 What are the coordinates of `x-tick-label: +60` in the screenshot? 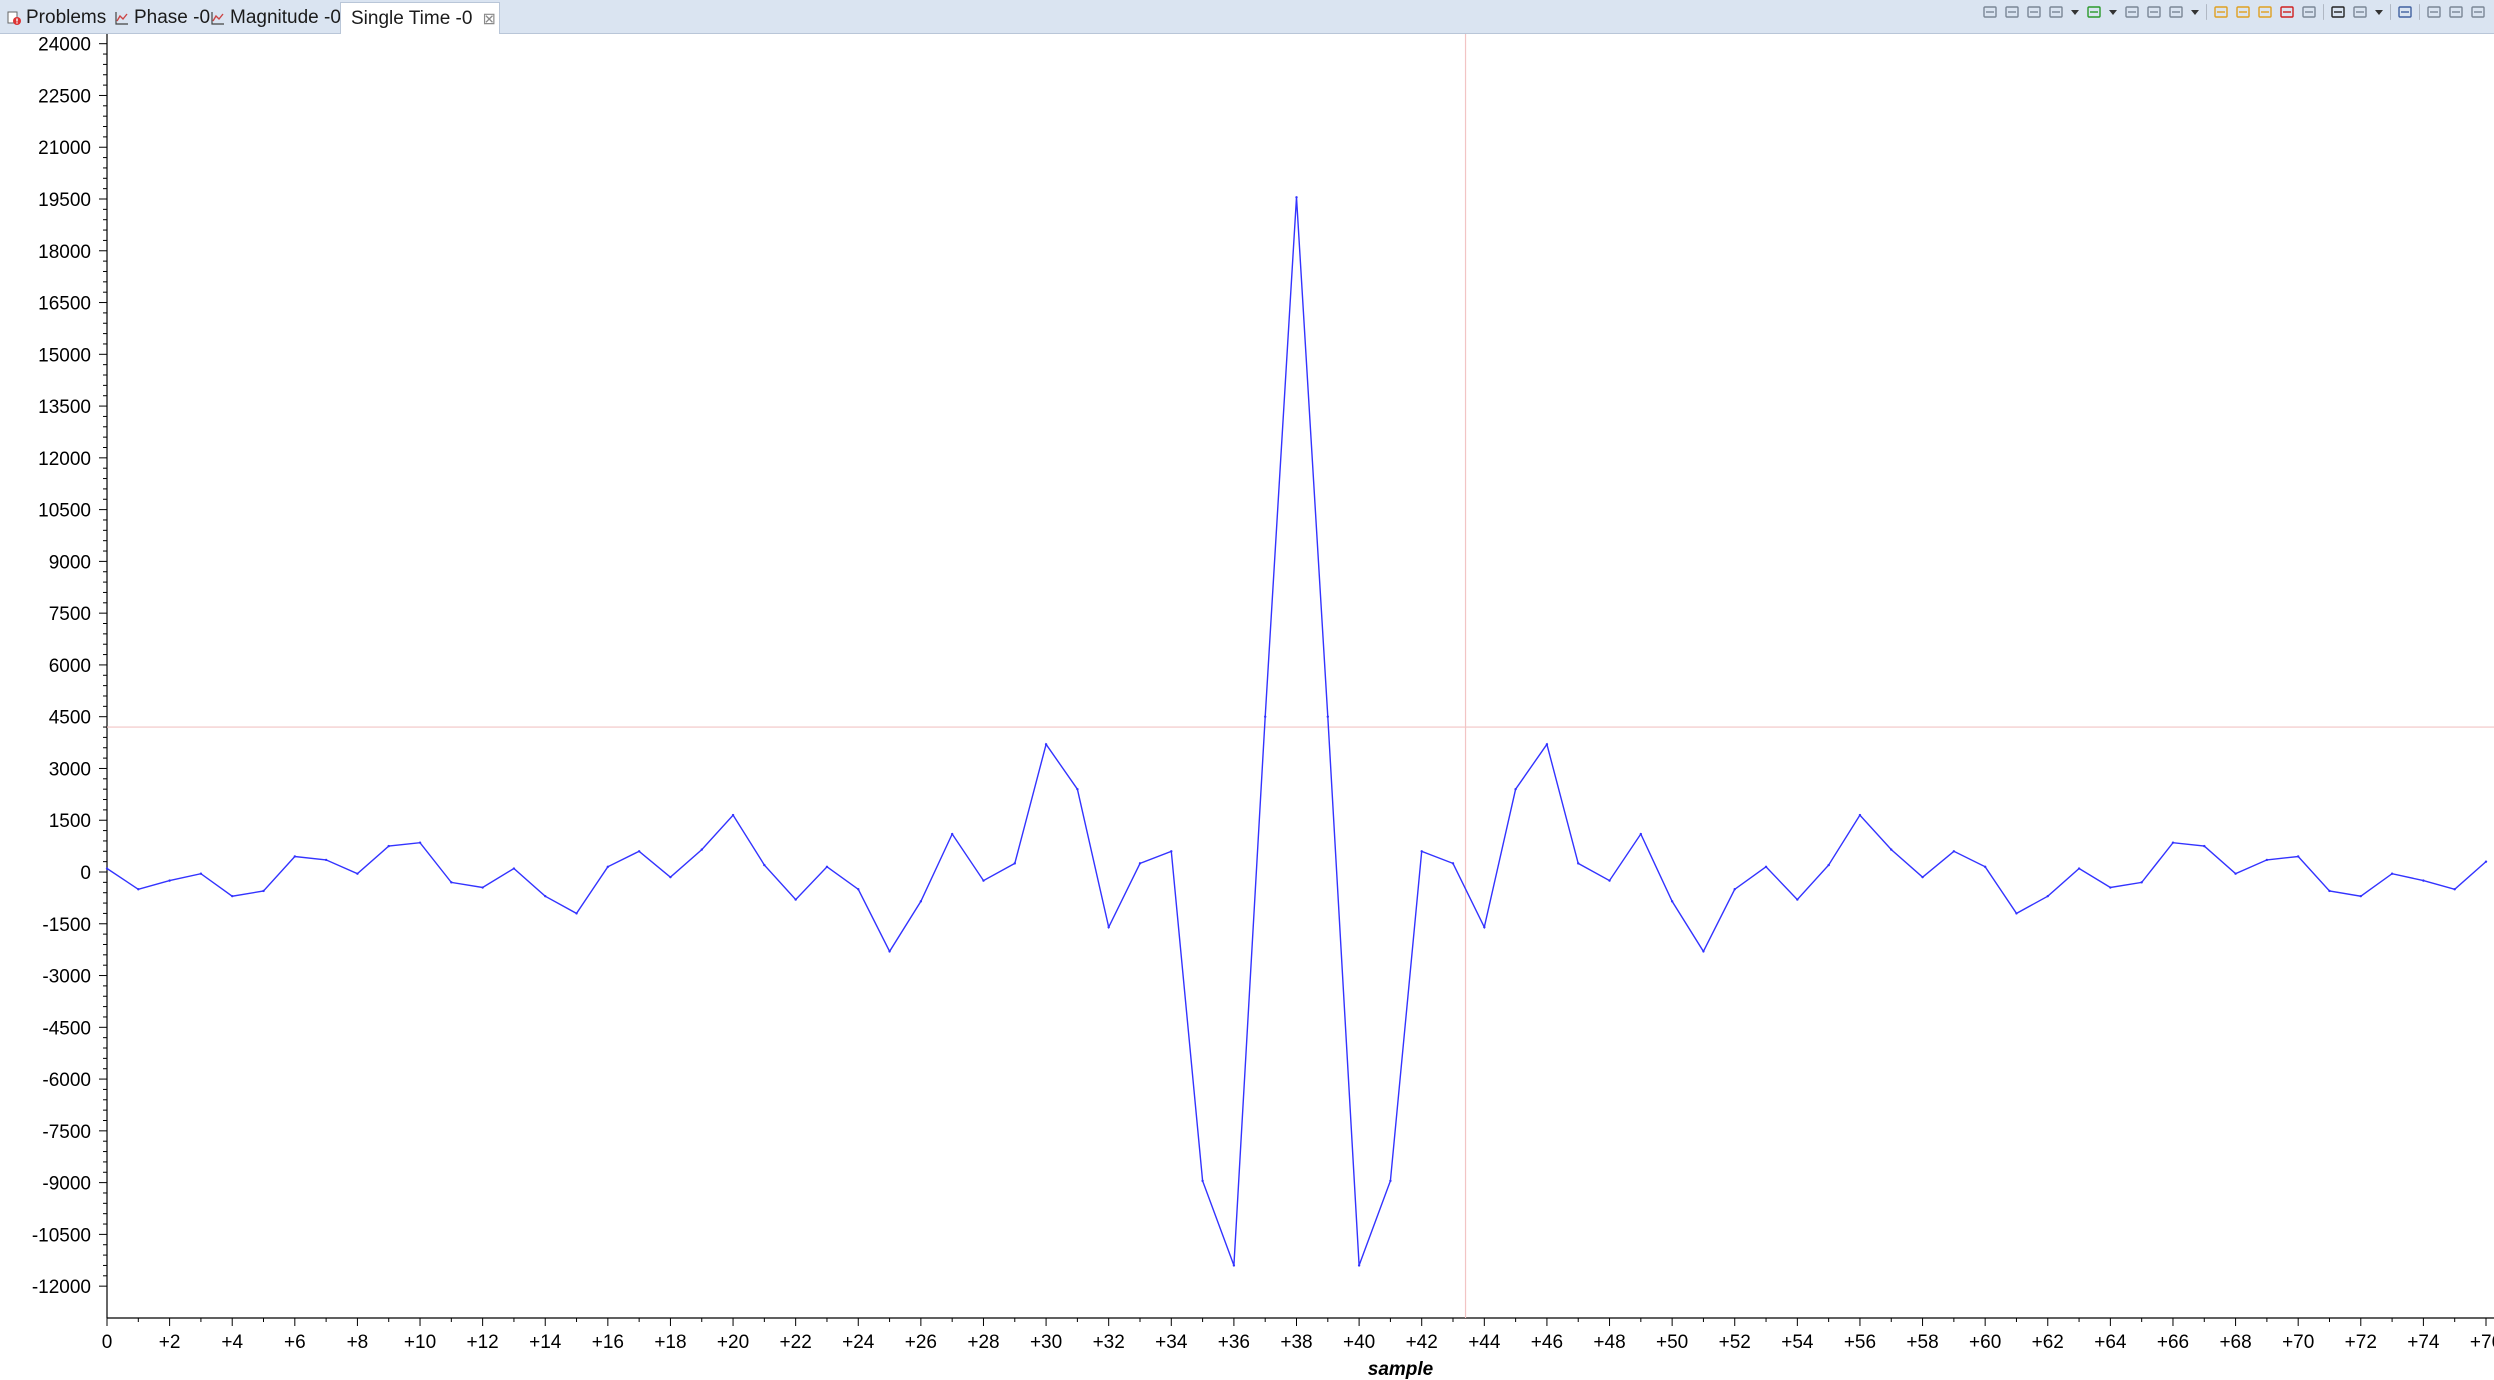 It's located at (1985, 1342).